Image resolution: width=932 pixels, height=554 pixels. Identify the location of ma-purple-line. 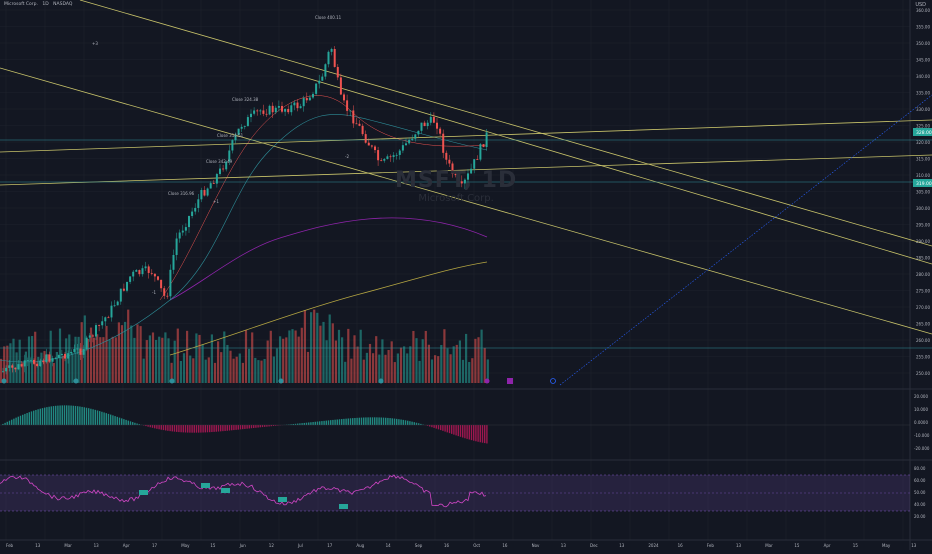
(328, 259).